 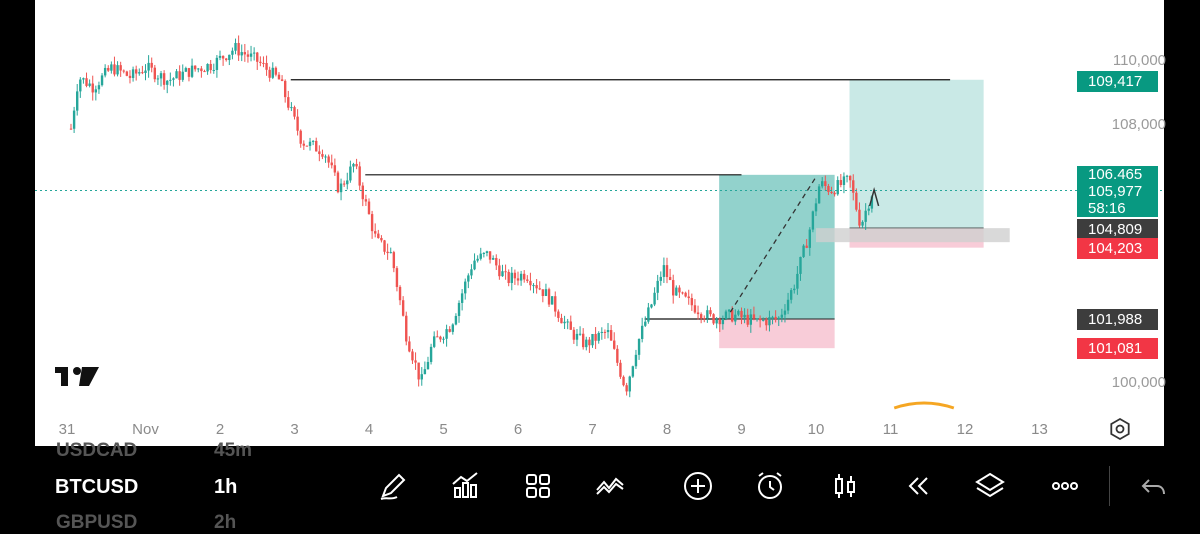 I want to click on watchlist-next-symbol: GBPUSD, so click(x=97, y=522).